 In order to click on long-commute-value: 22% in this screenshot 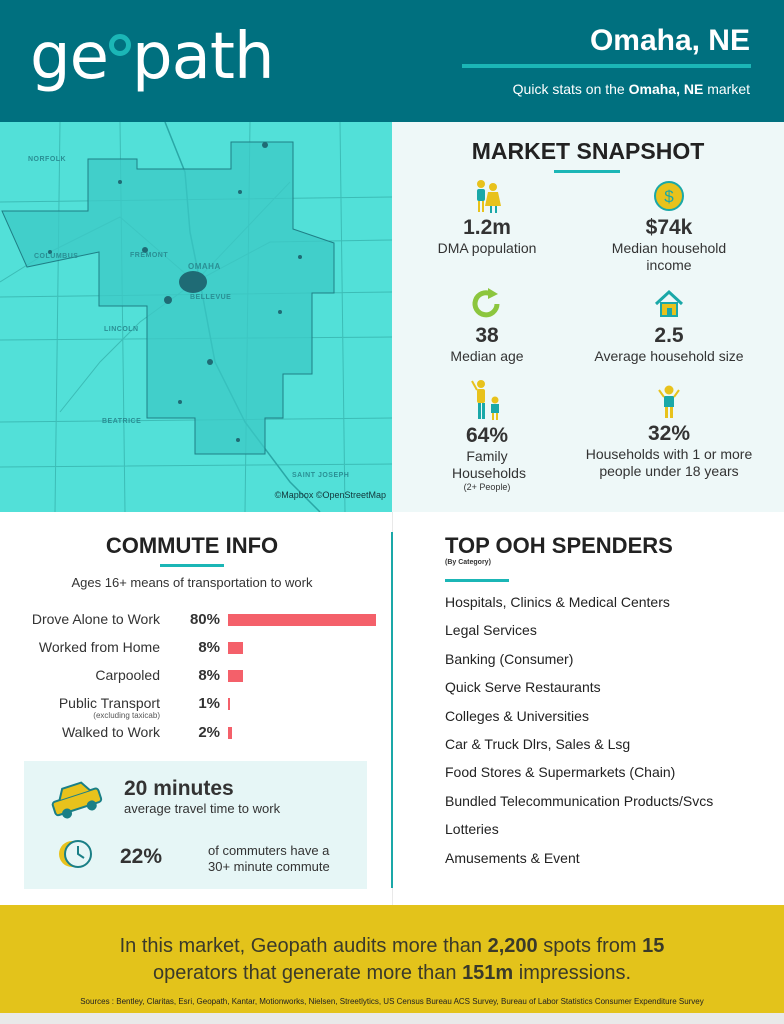, I will do `click(141, 856)`.